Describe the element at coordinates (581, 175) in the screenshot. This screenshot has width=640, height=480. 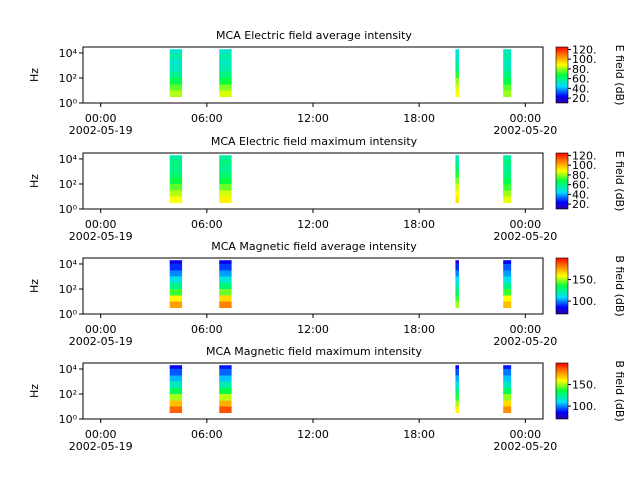
I see `colorbar-tick-label: 80.` at that location.